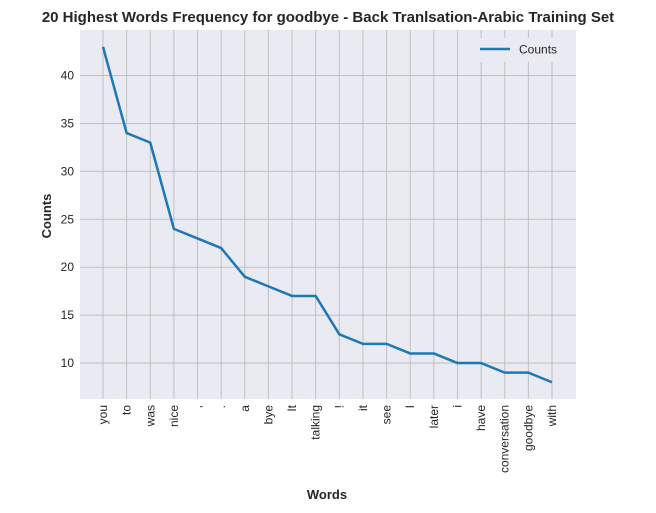 This screenshot has width=656, height=513. I want to click on x-tick-label: nice, so click(174, 416).